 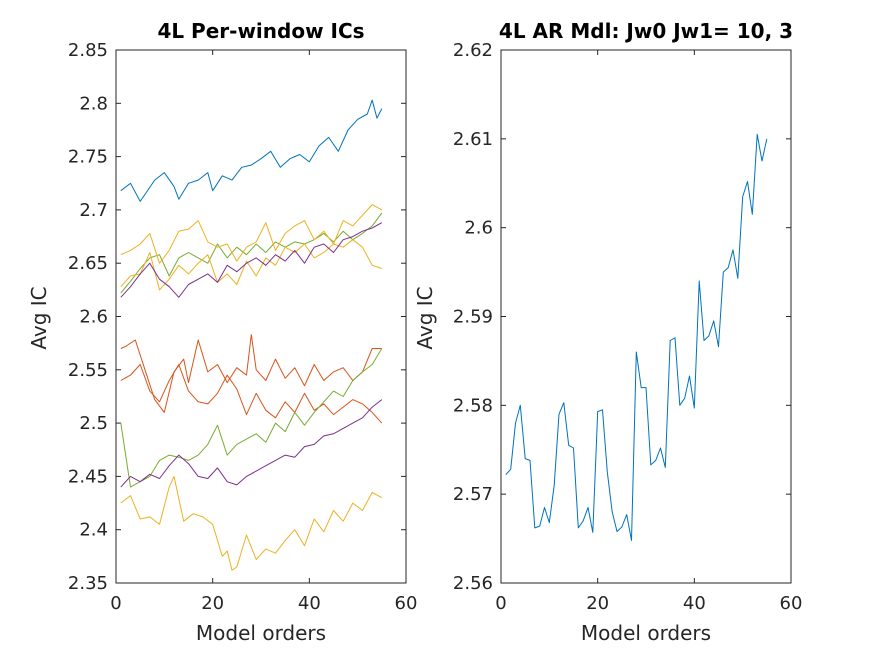 What do you see at coordinates (473, 494) in the screenshot?
I see `y-tick-label: 2.57` at bounding box center [473, 494].